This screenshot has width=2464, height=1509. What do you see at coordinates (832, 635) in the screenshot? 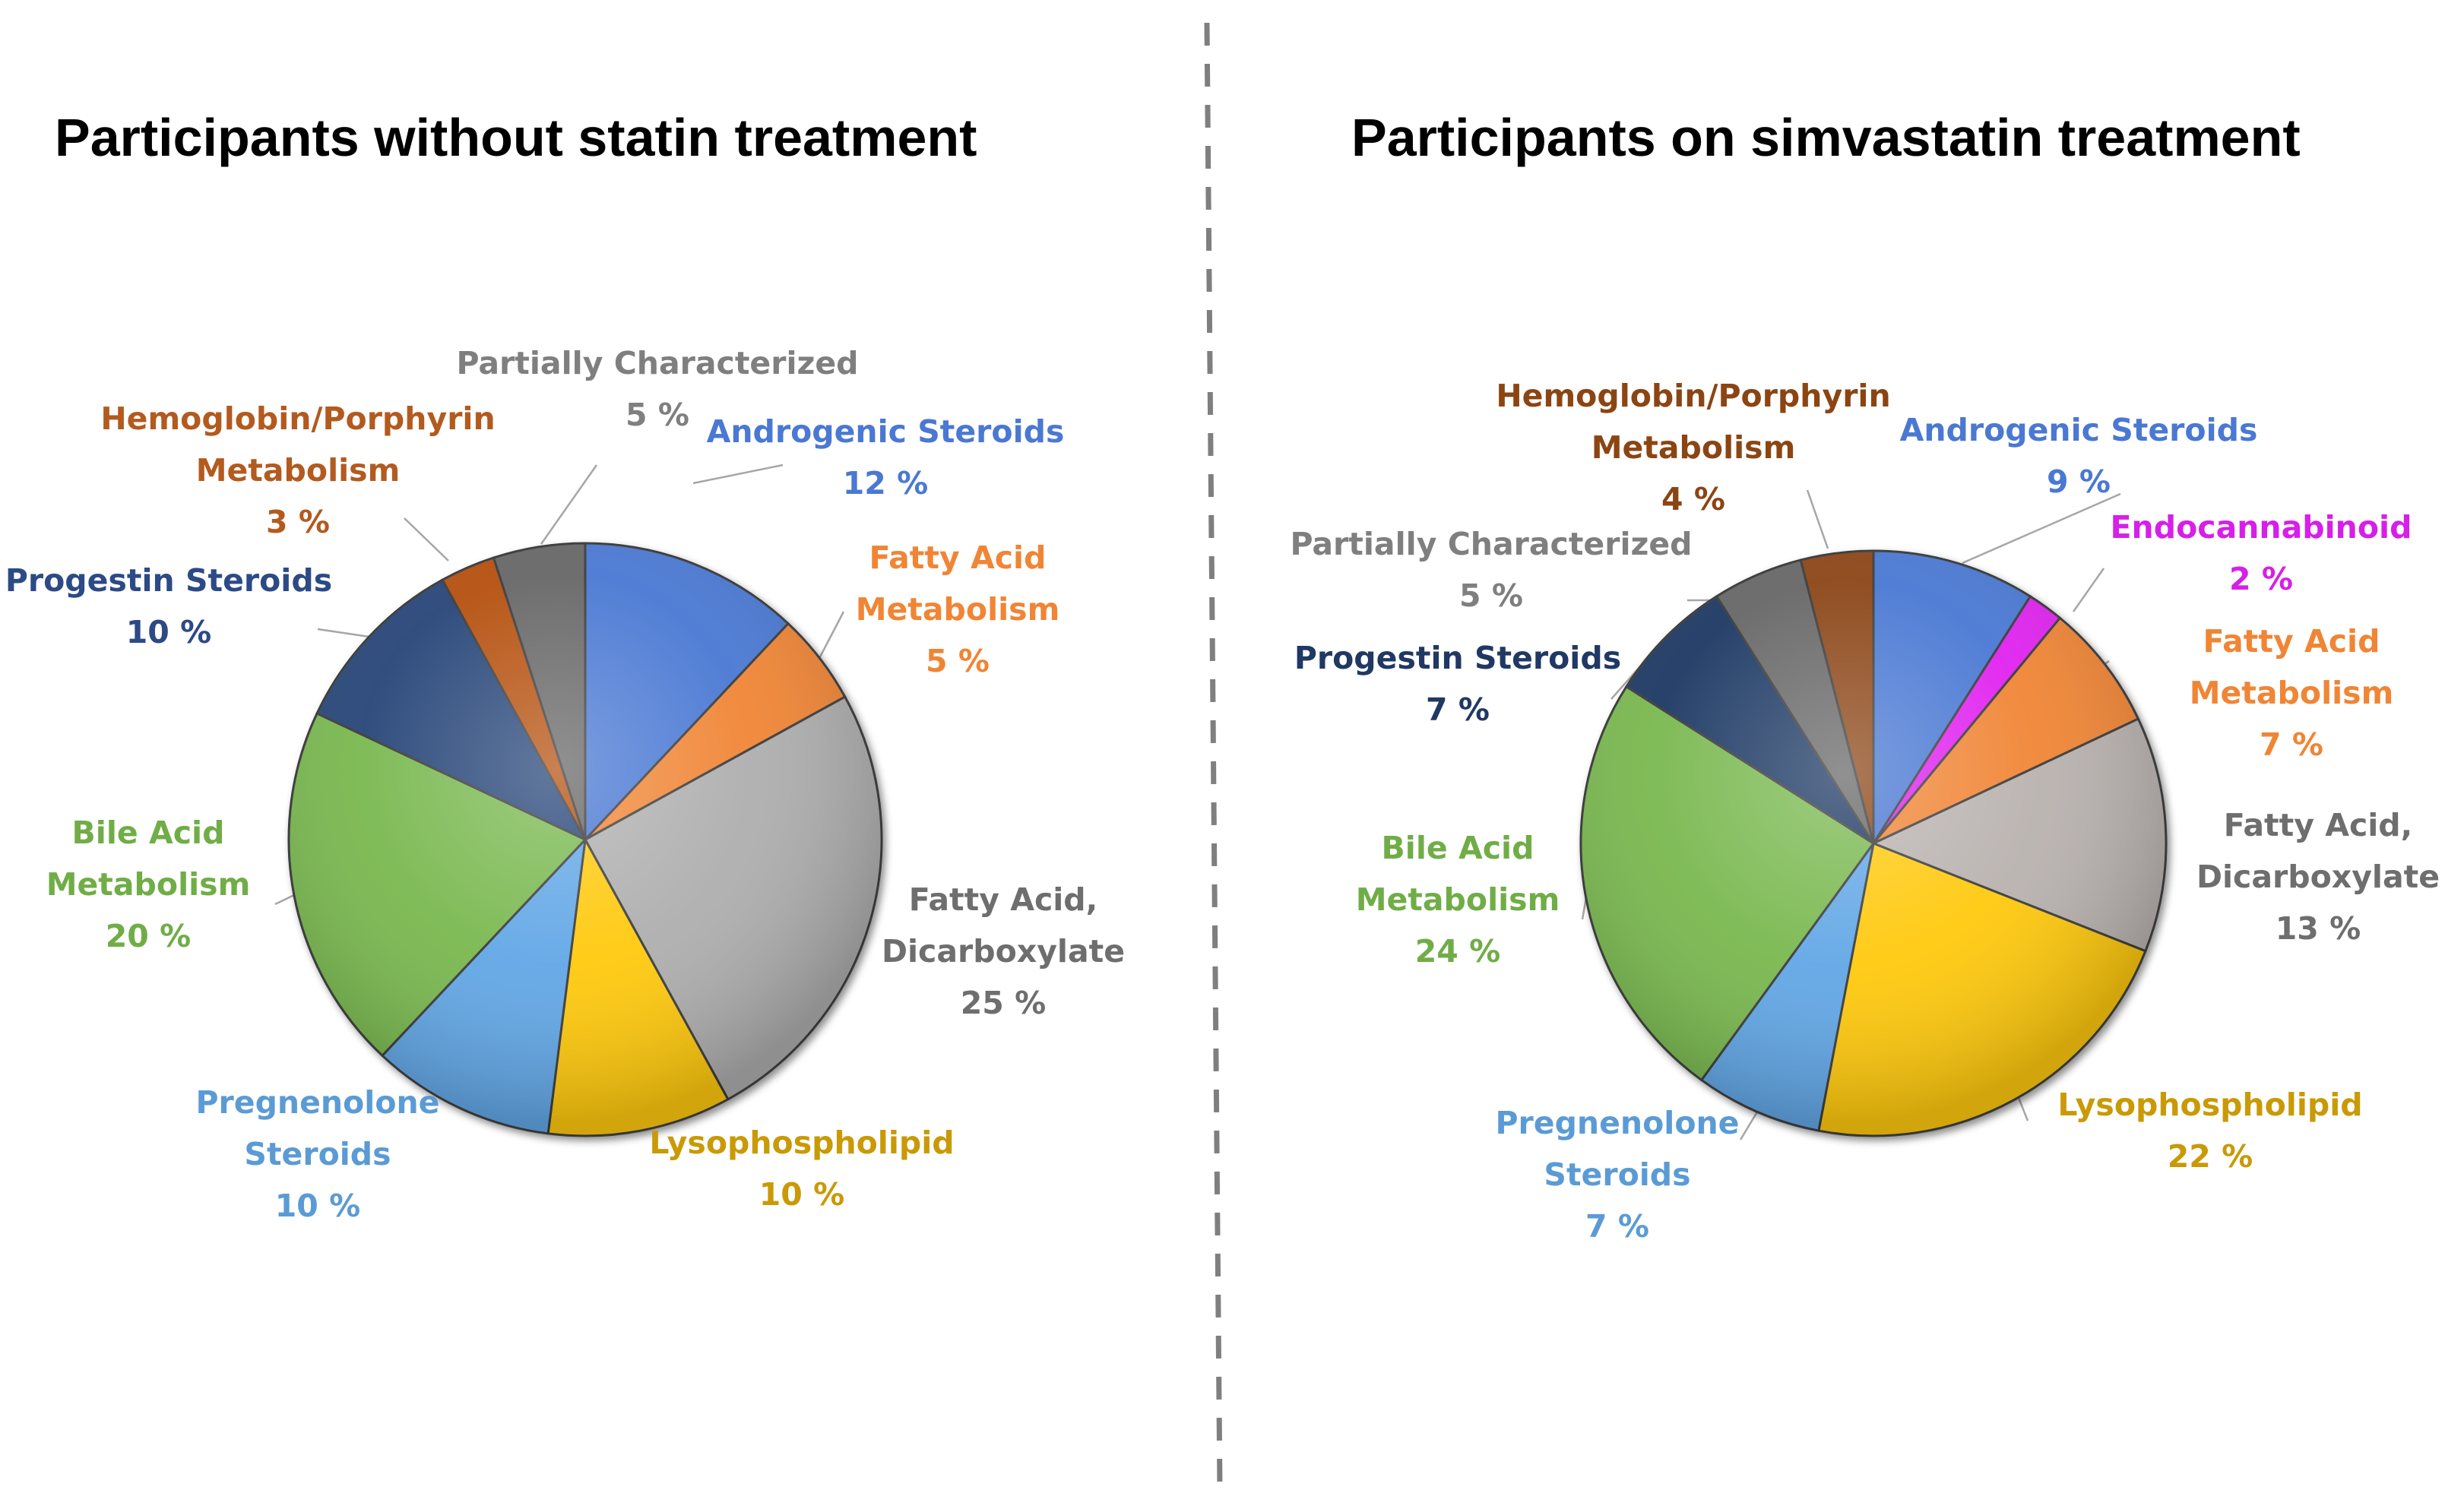
I see `leader-line-fatty-acid-metabolism` at bounding box center [832, 635].